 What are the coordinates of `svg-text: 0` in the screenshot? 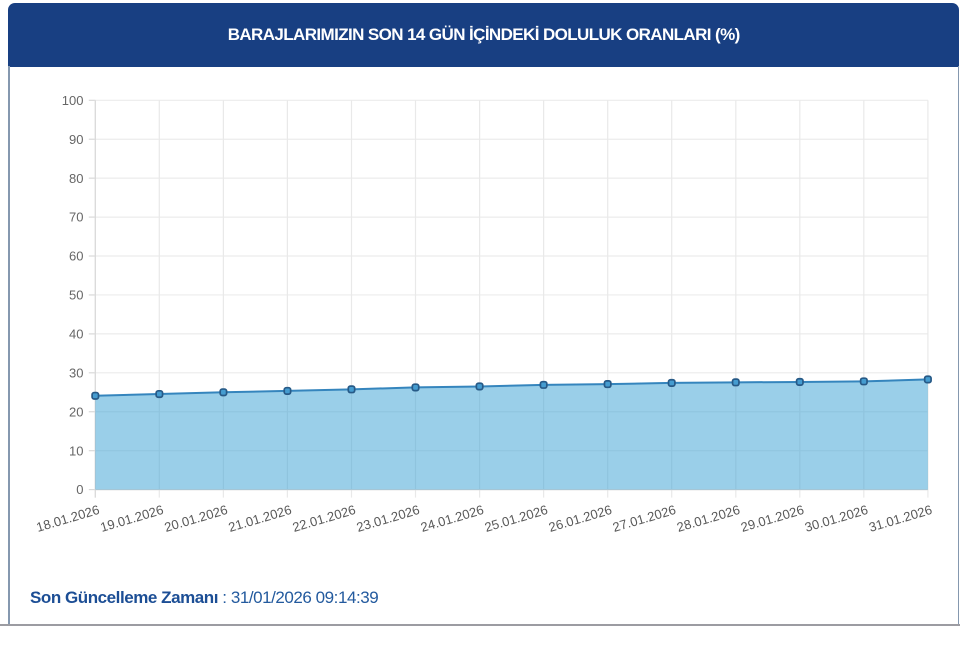 It's located at (79, 489).